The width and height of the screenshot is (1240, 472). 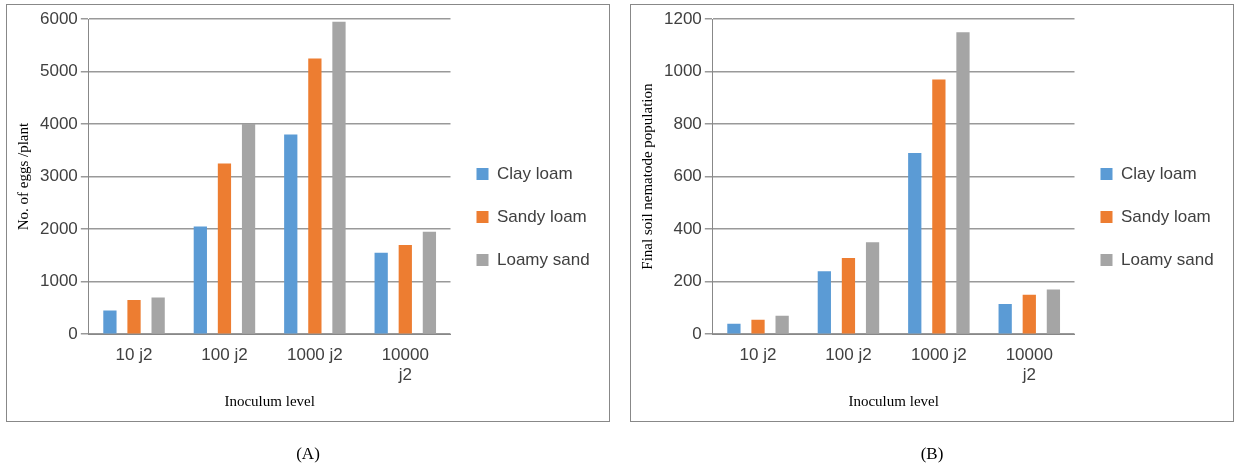 What do you see at coordinates (687, 176) in the screenshot?
I see `y-tick-label: 600` at bounding box center [687, 176].